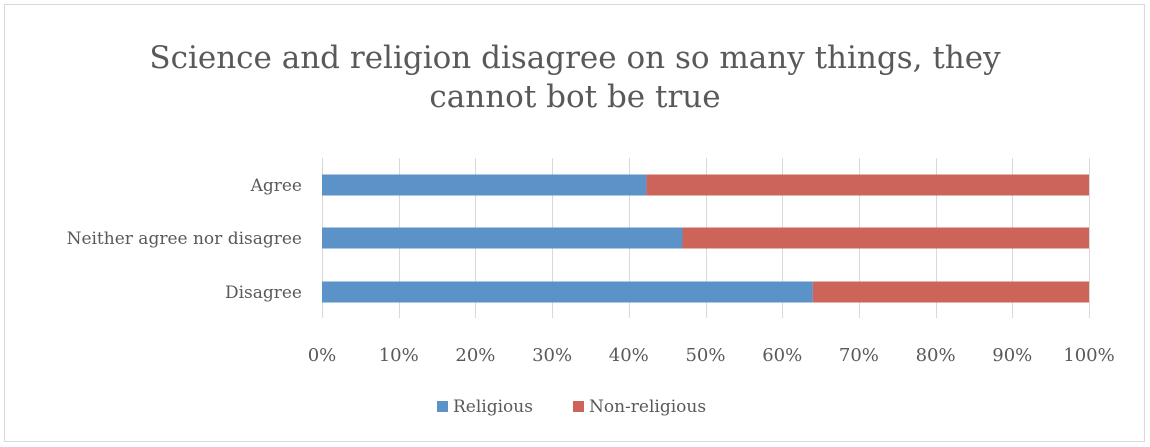  Describe the element at coordinates (399, 355) in the screenshot. I see `x-tick-label: 10%` at that location.